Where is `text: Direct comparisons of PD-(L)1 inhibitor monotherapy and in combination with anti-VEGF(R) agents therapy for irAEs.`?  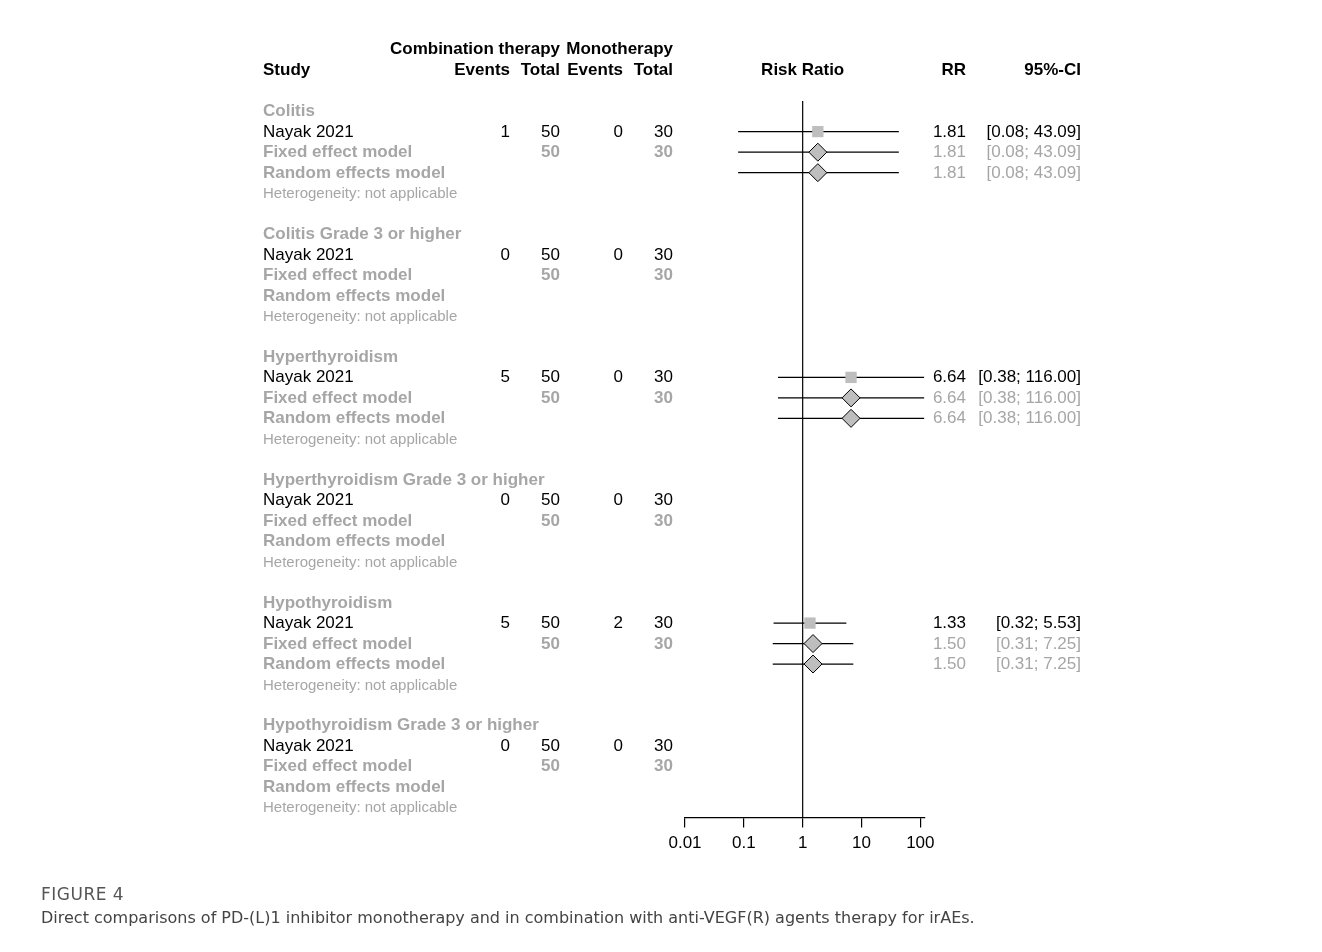
text: Direct comparisons of PD-(L)1 inhibitor monotherapy and in combination with anti-VEGF(R) agents therapy for irAEs. is located at coordinates (508, 917).